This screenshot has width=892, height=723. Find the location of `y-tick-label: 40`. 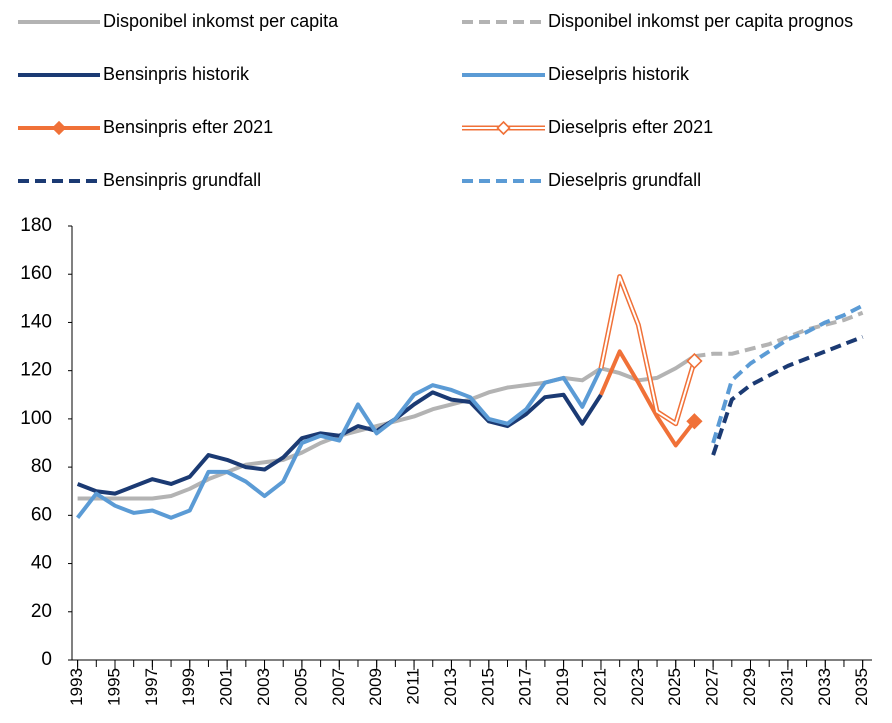

y-tick-label: 40 is located at coordinates (41, 563).